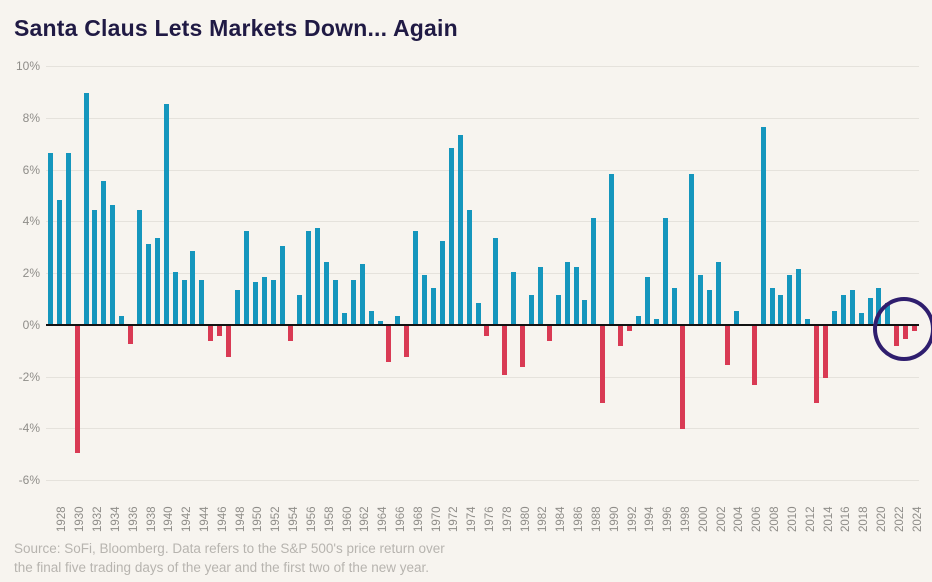 Image resolution: width=932 pixels, height=582 pixels. What do you see at coordinates (113, 264) in the screenshot?
I see `bar-1935` at bounding box center [113, 264].